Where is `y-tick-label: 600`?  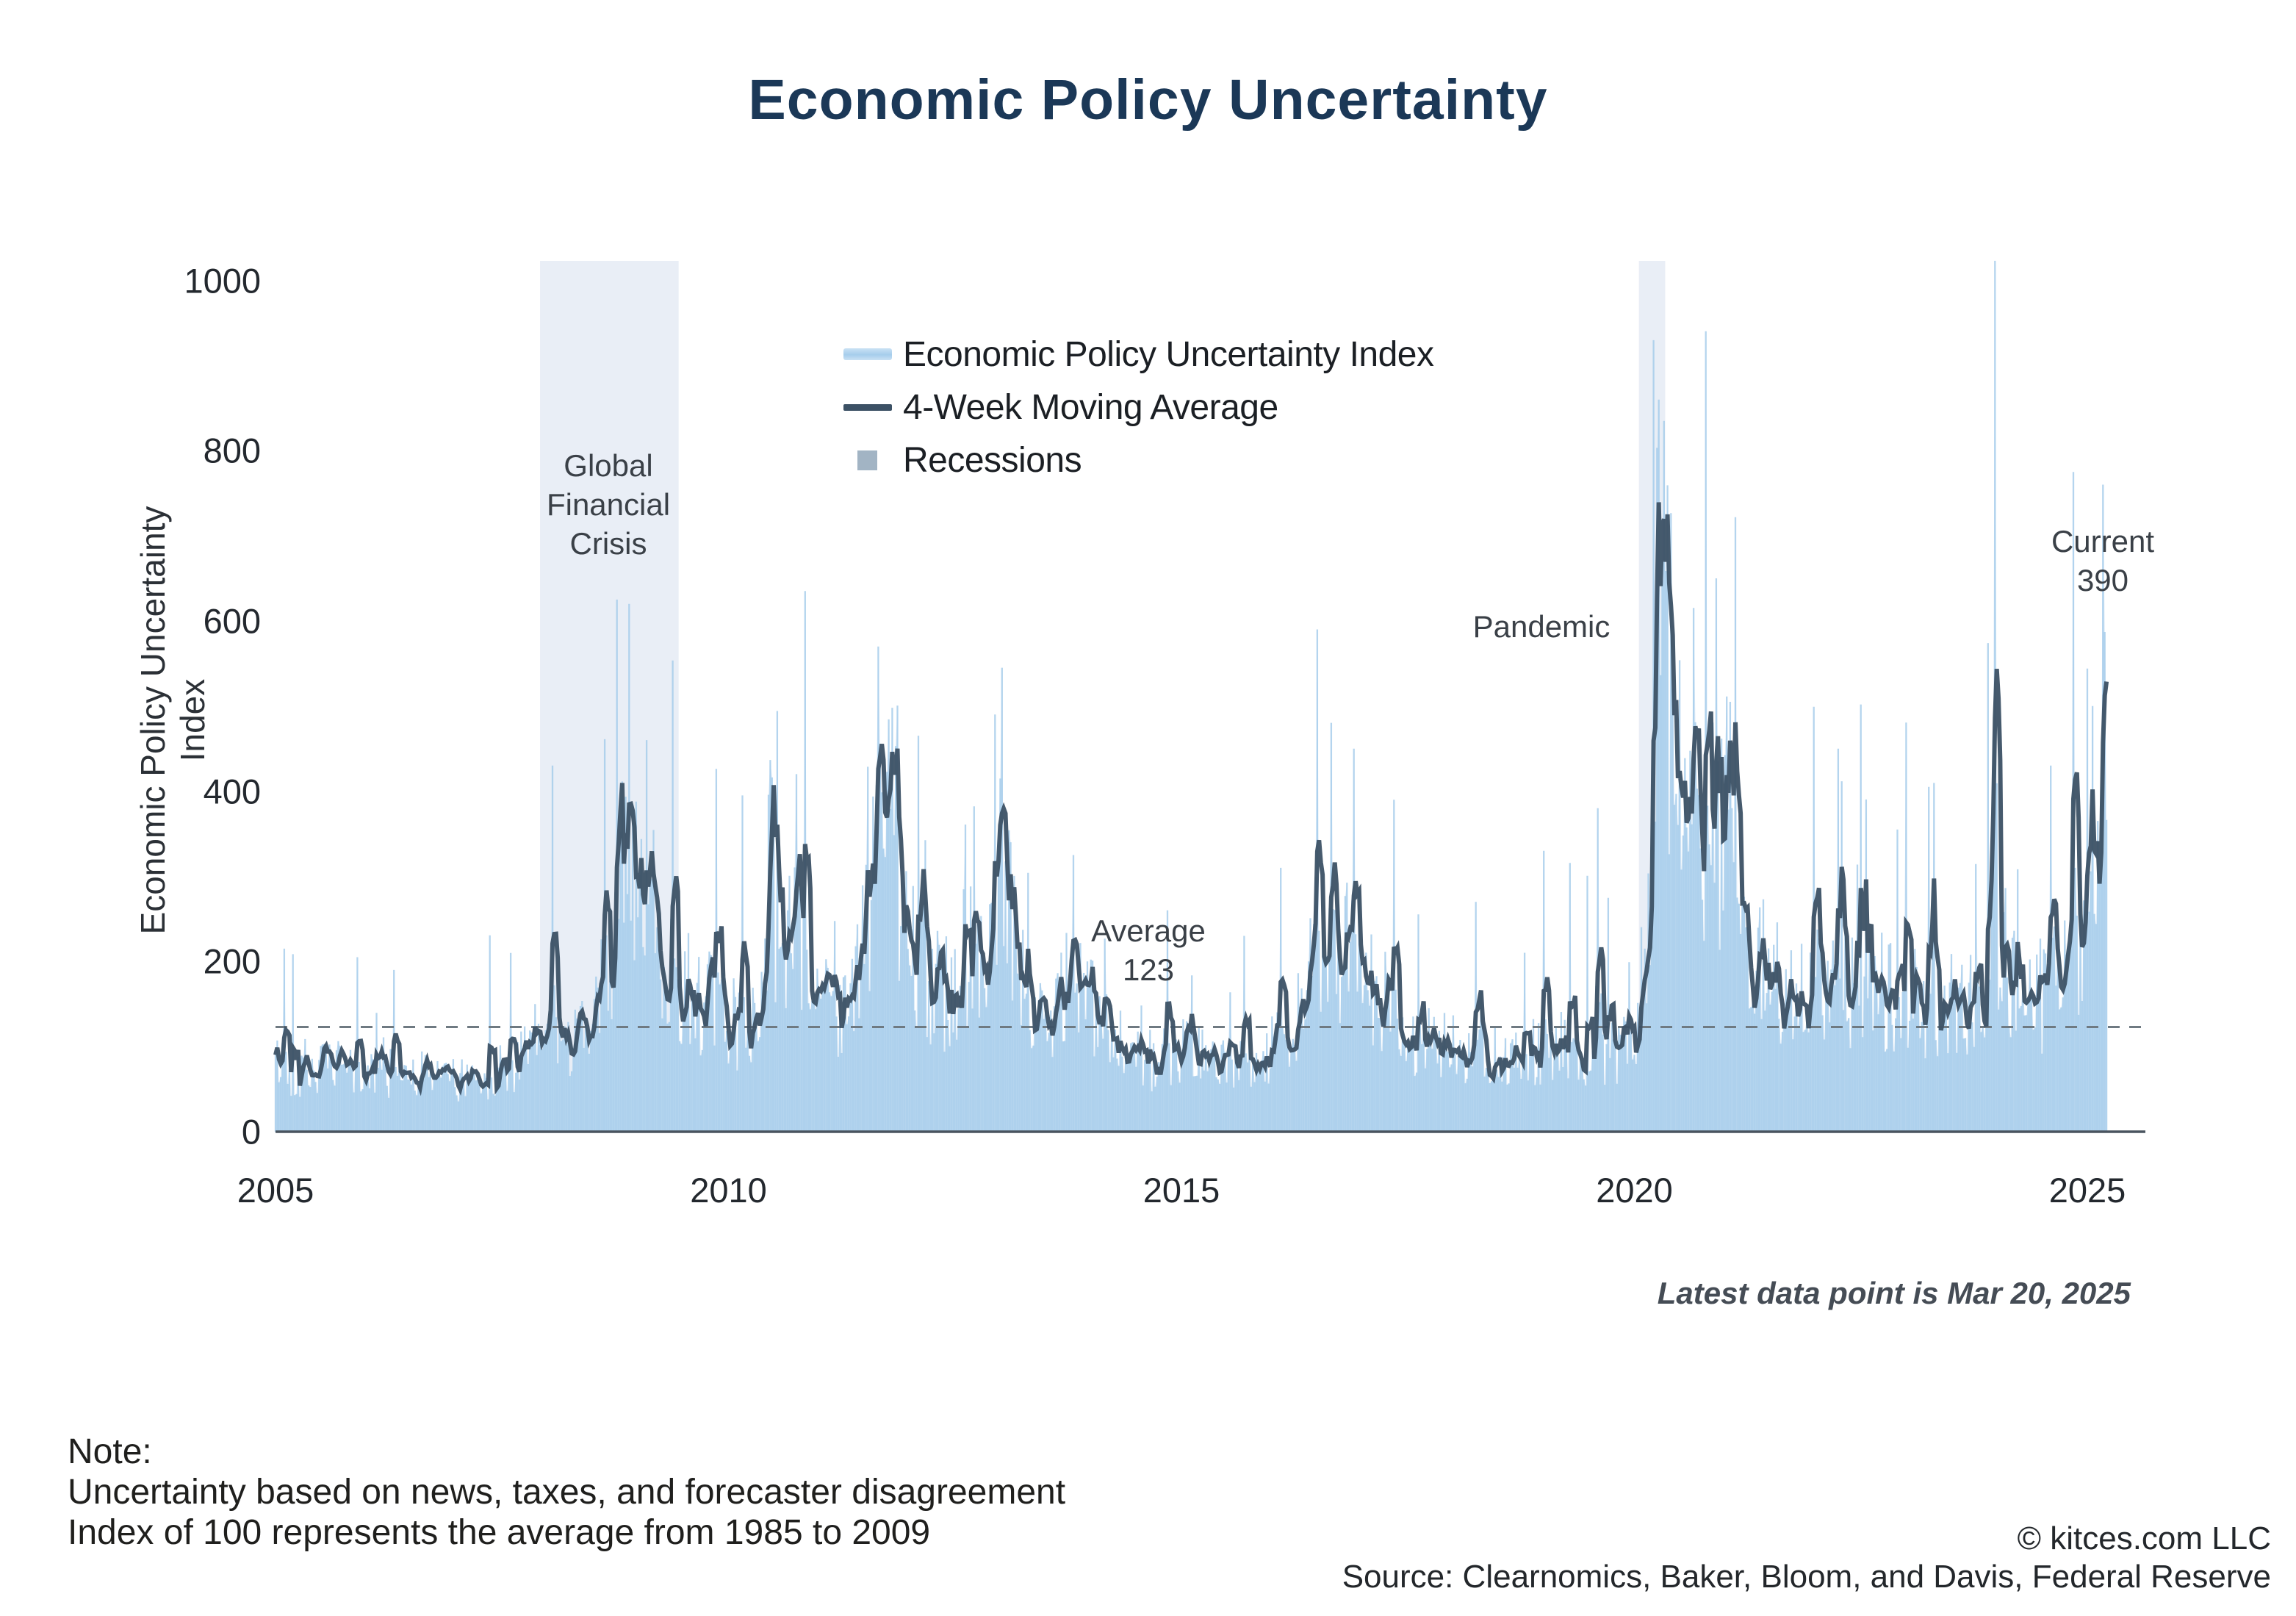
y-tick-label: 600 is located at coordinates (232, 621).